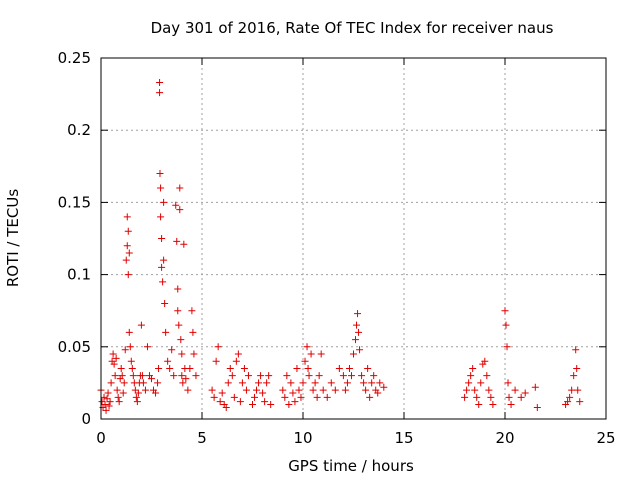  I want to click on y-tick-label: 0.25, so click(74, 58).